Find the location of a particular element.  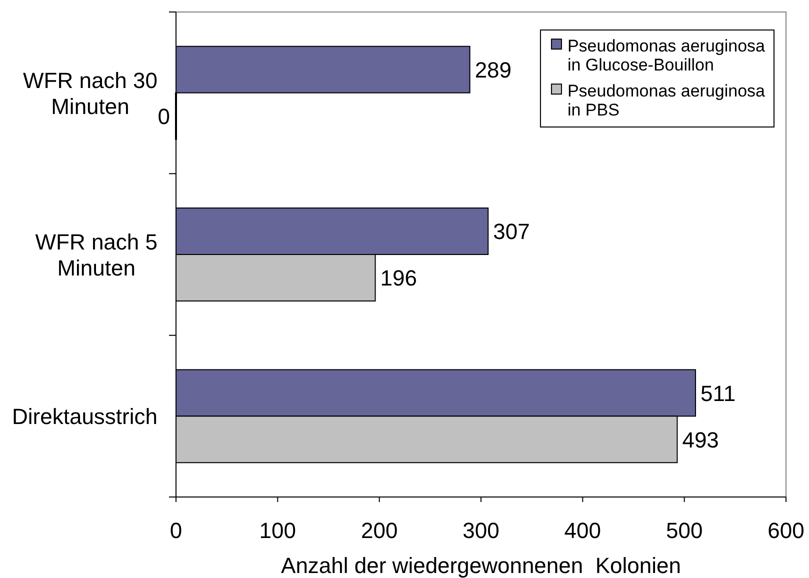

data-label: 511 is located at coordinates (718, 393).